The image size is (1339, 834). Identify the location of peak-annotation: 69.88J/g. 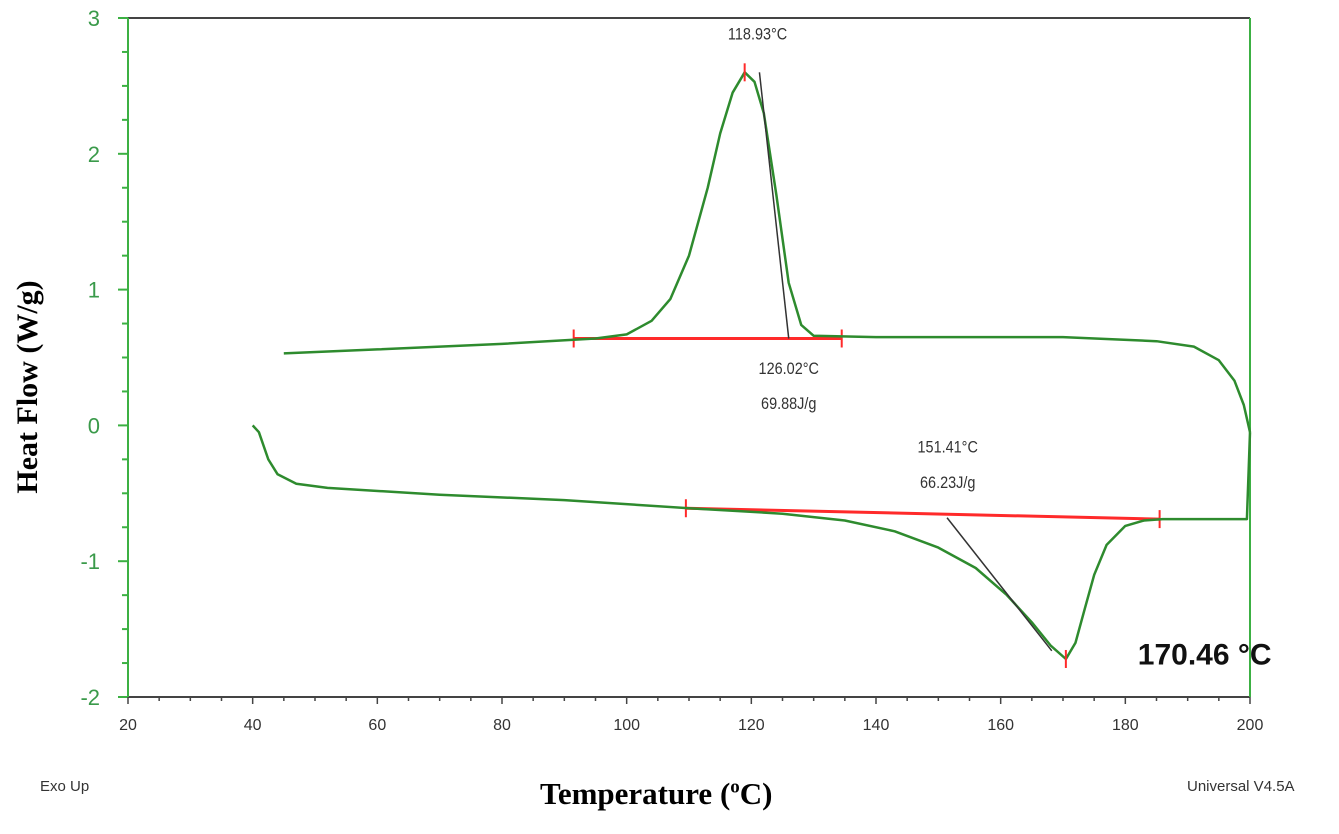
(788, 404).